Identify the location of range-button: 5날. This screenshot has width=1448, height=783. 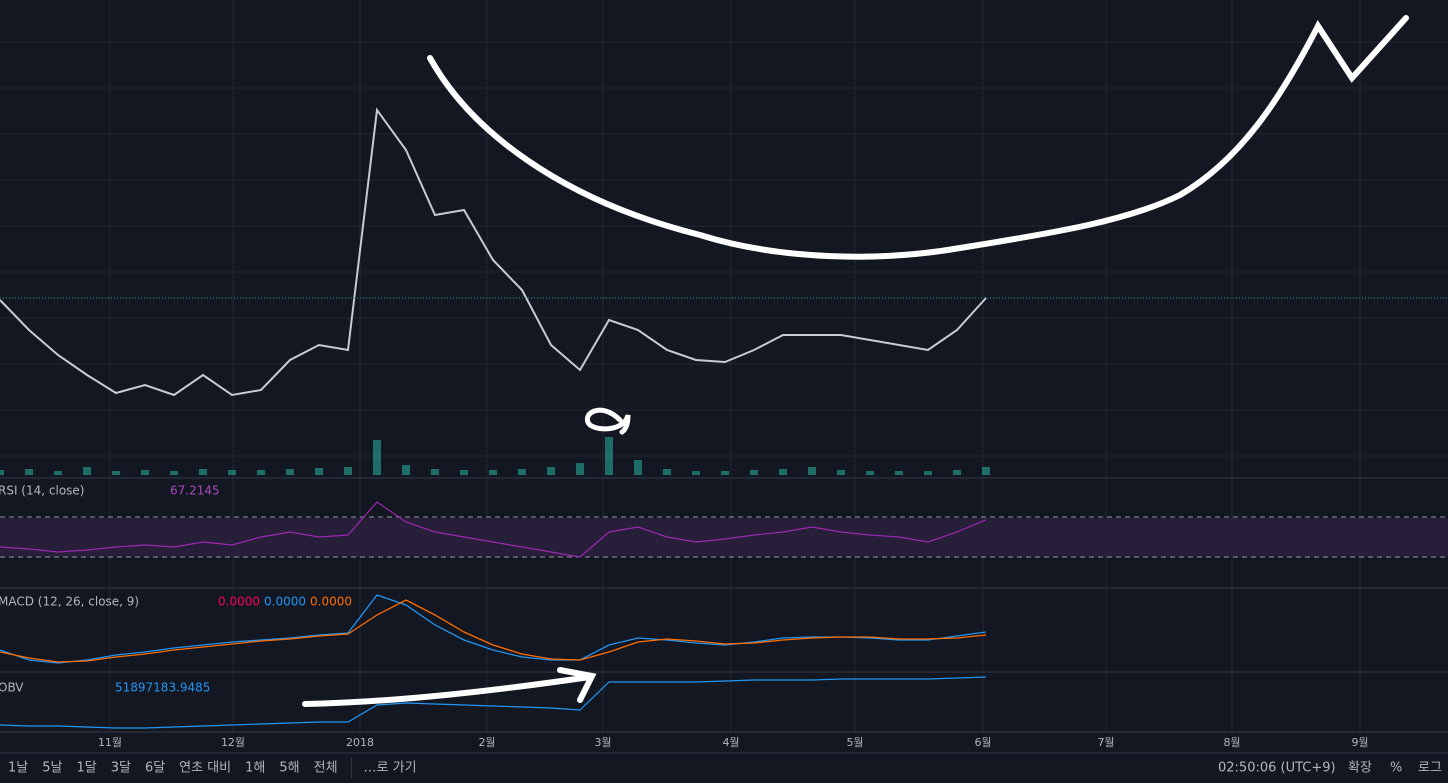
(52, 768).